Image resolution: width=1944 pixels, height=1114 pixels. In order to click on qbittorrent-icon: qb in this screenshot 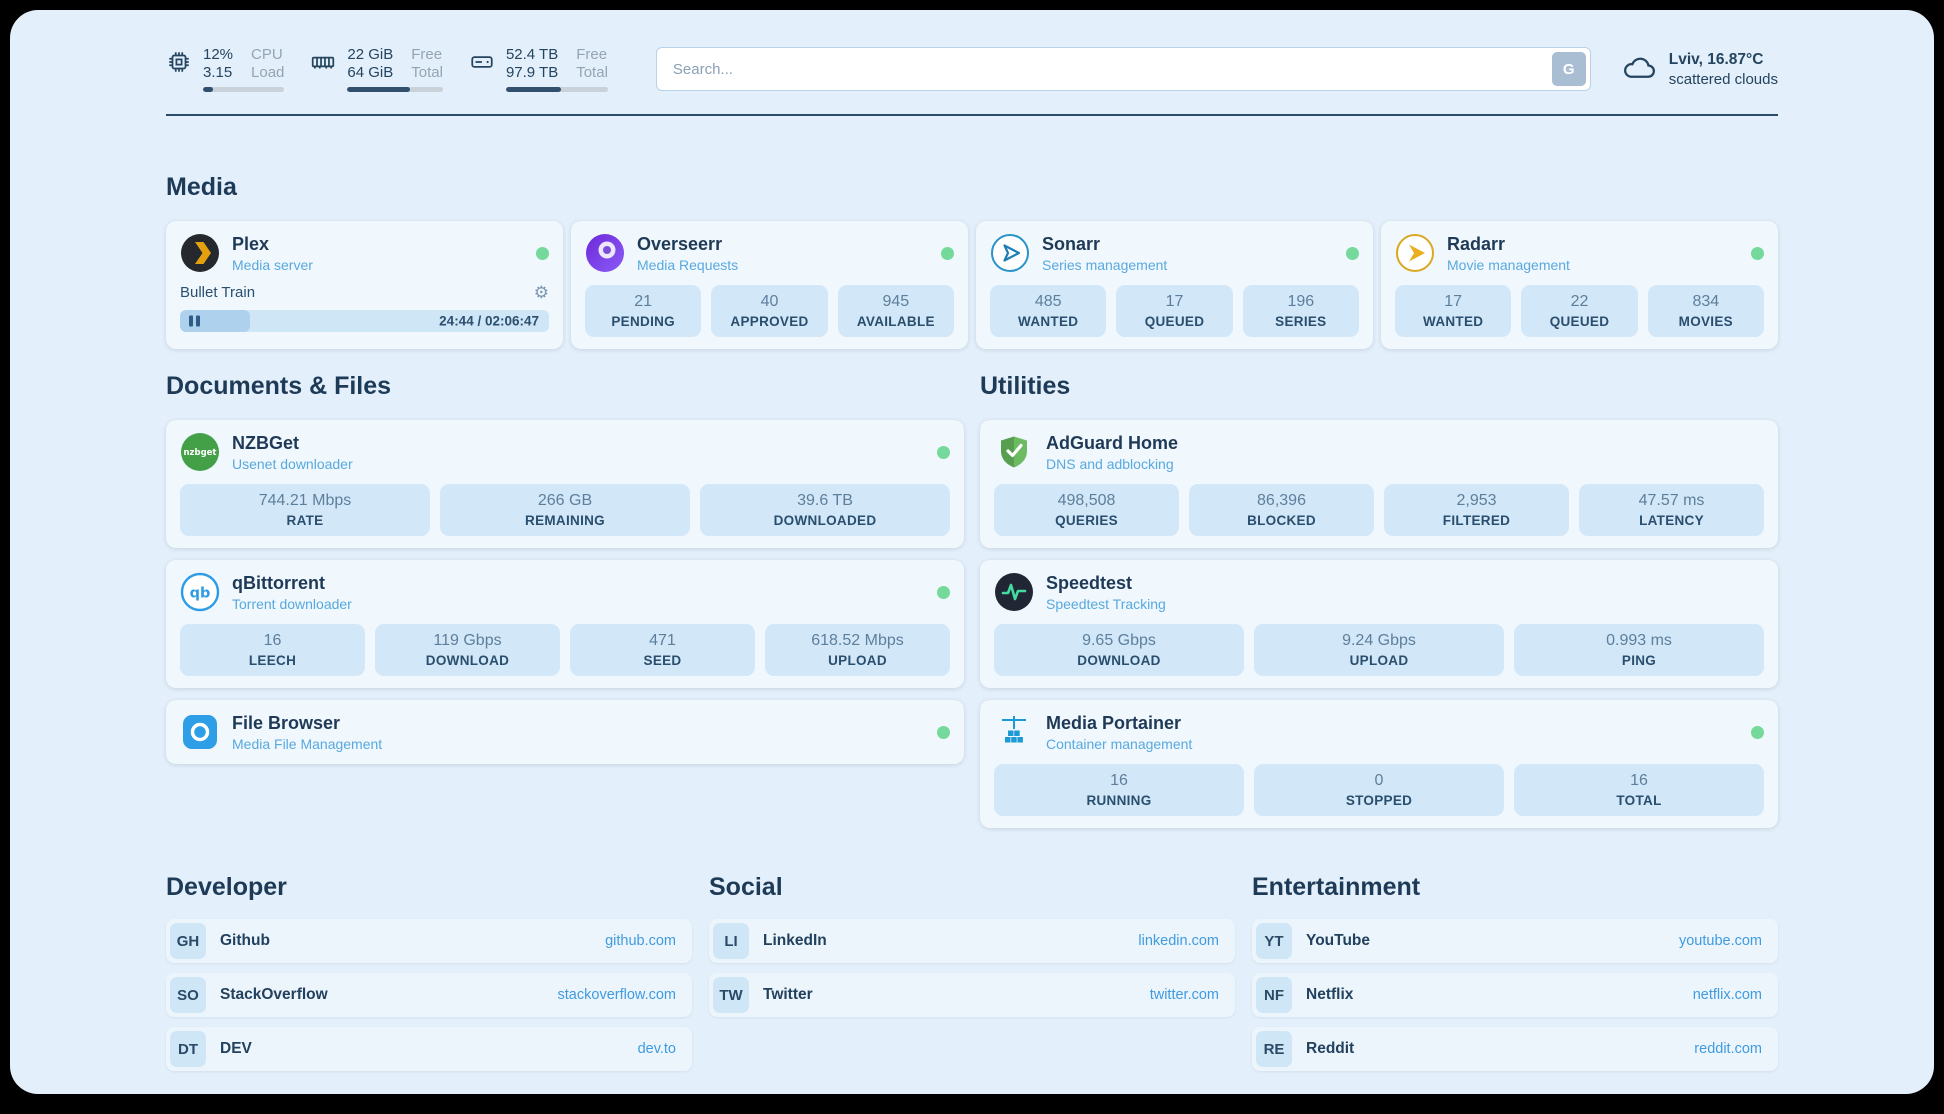, I will do `click(200, 592)`.